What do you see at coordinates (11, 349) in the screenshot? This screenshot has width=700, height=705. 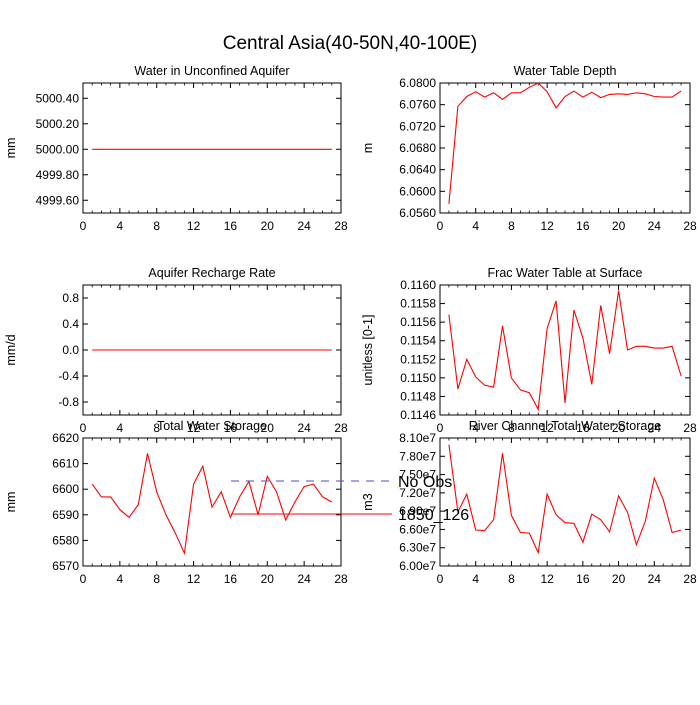 I see `y-axis-label: mm/d` at bounding box center [11, 349].